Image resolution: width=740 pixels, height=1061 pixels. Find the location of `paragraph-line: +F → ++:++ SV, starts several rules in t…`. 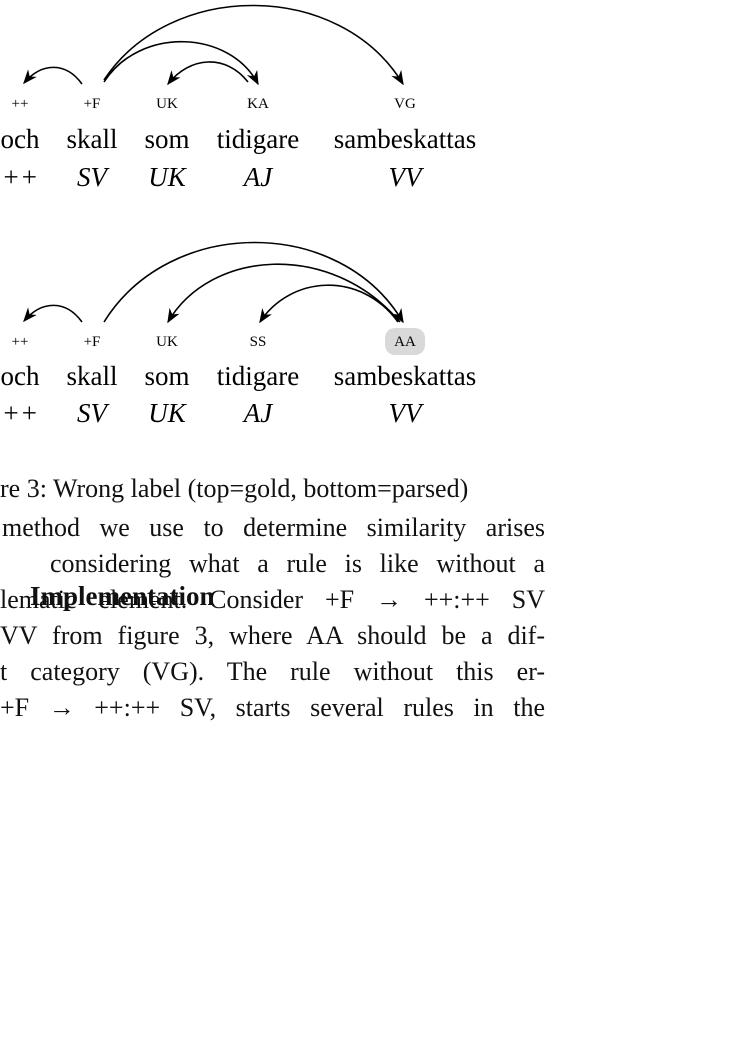

paragraph-line: +F → ++:++ SV, starts several rules in t… is located at coordinates (272, 707).